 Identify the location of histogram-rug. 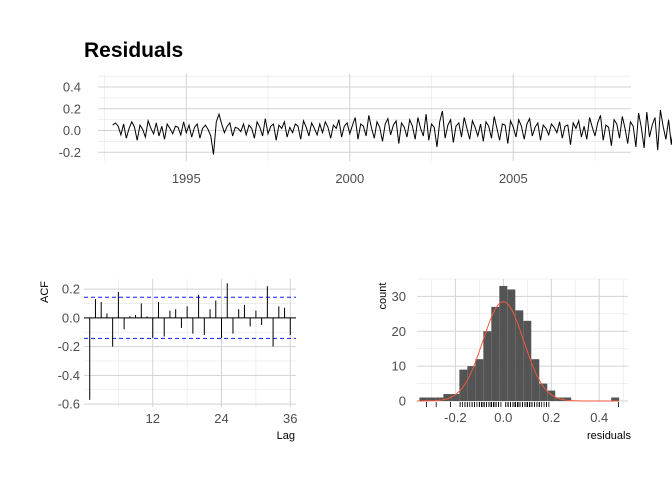
(522, 404).